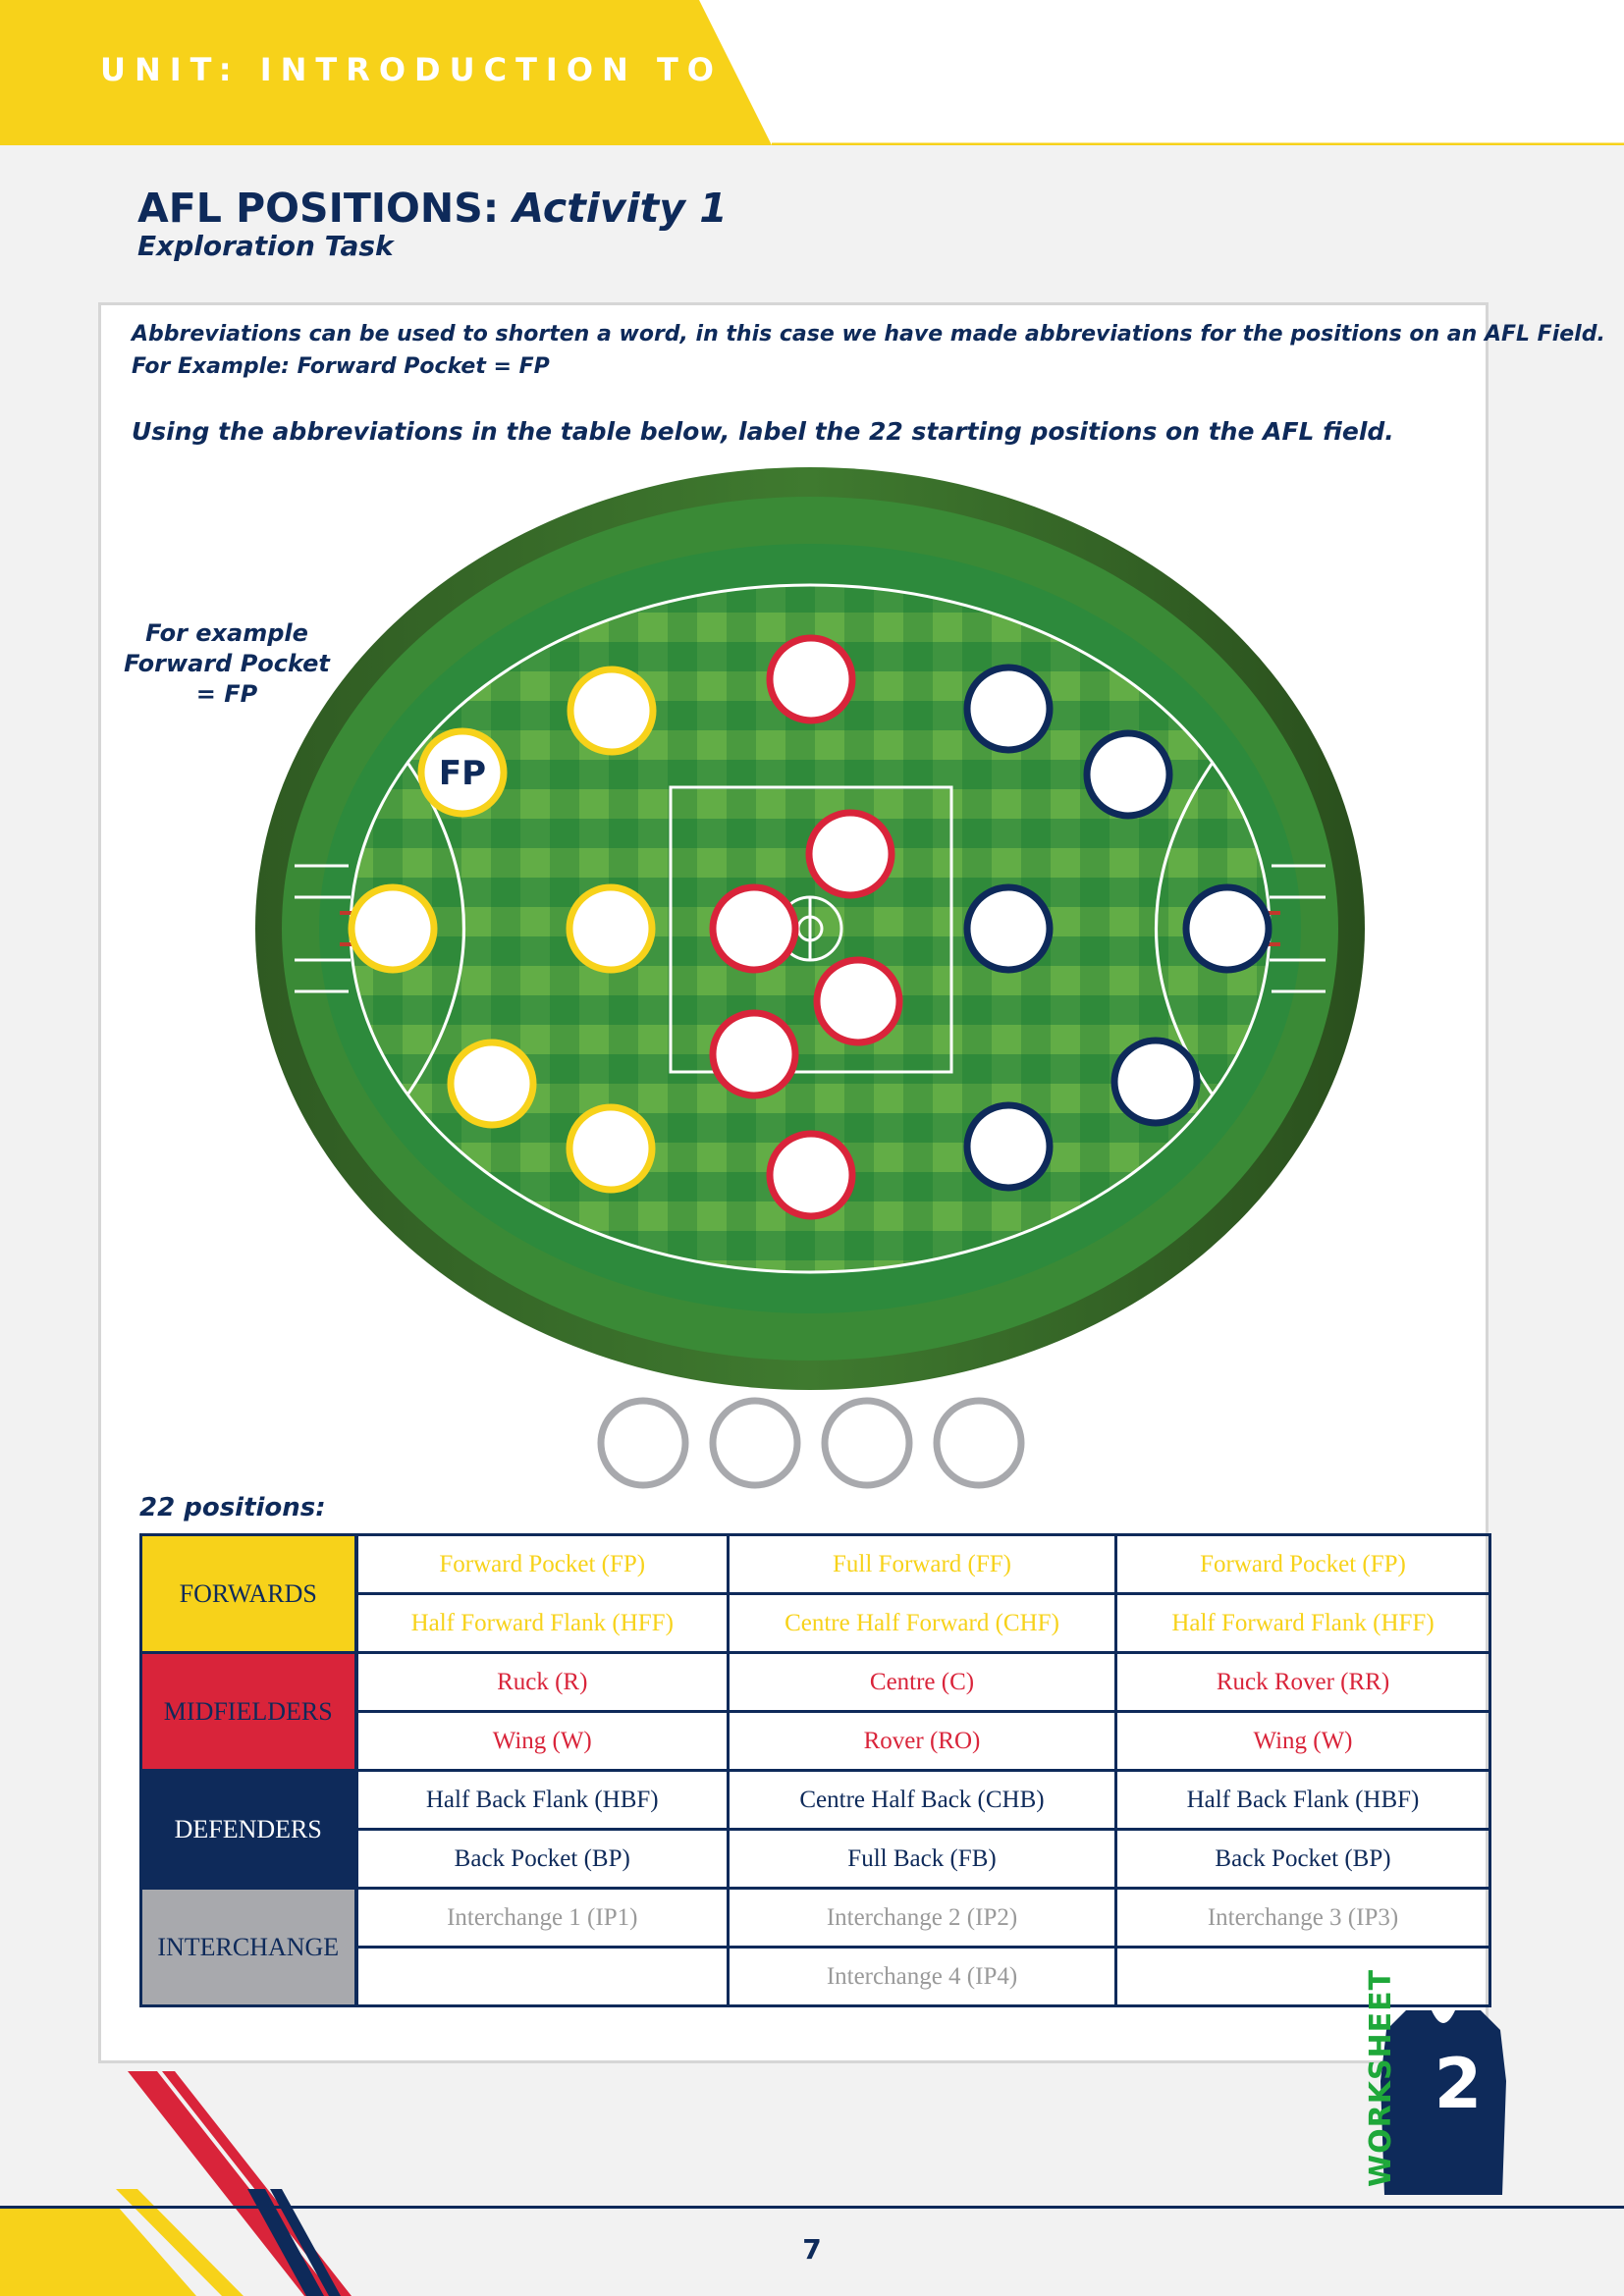  I want to click on positions-heading: 22 positions:, so click(232, 1507).